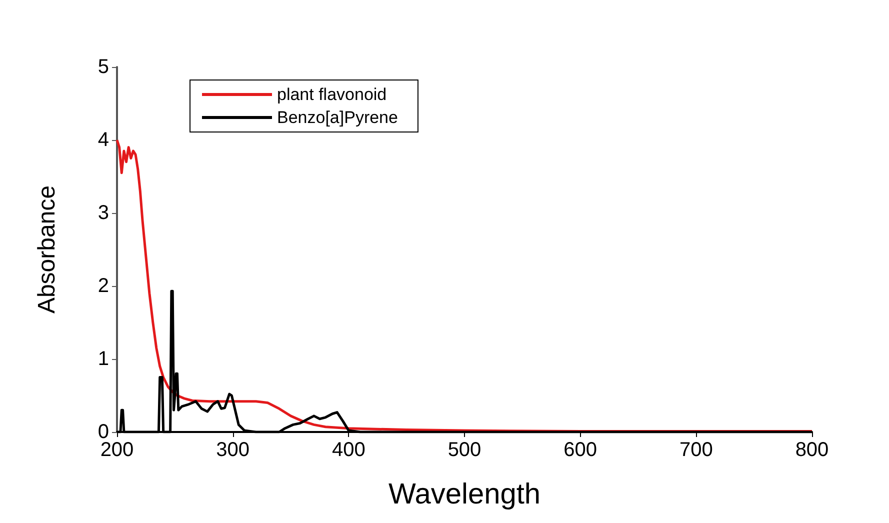  What do you see at coordinates (103, 213) in the screenshot?
I see `y-tick-label: 3` at bounding box center [103, 213].